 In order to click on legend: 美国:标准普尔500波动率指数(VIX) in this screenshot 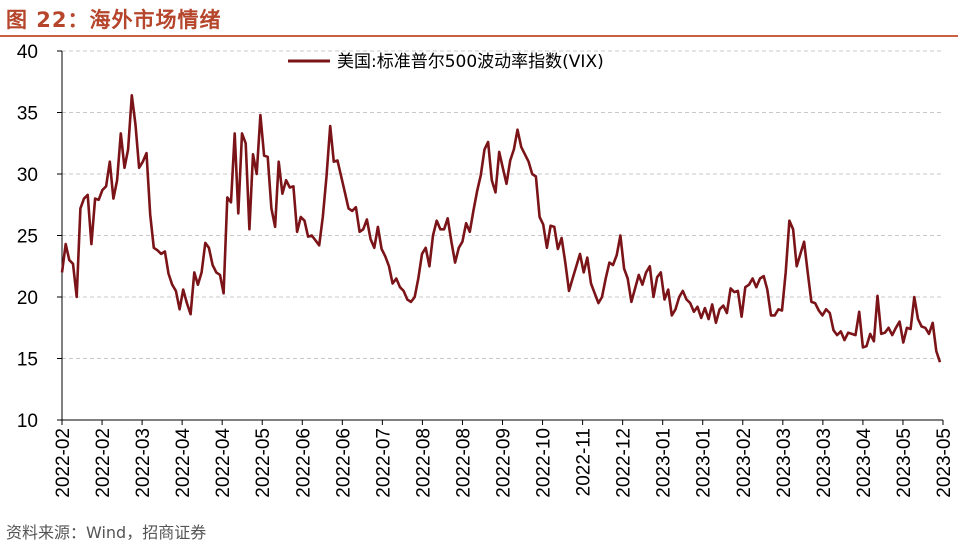, I will do `click(446, 62)`.